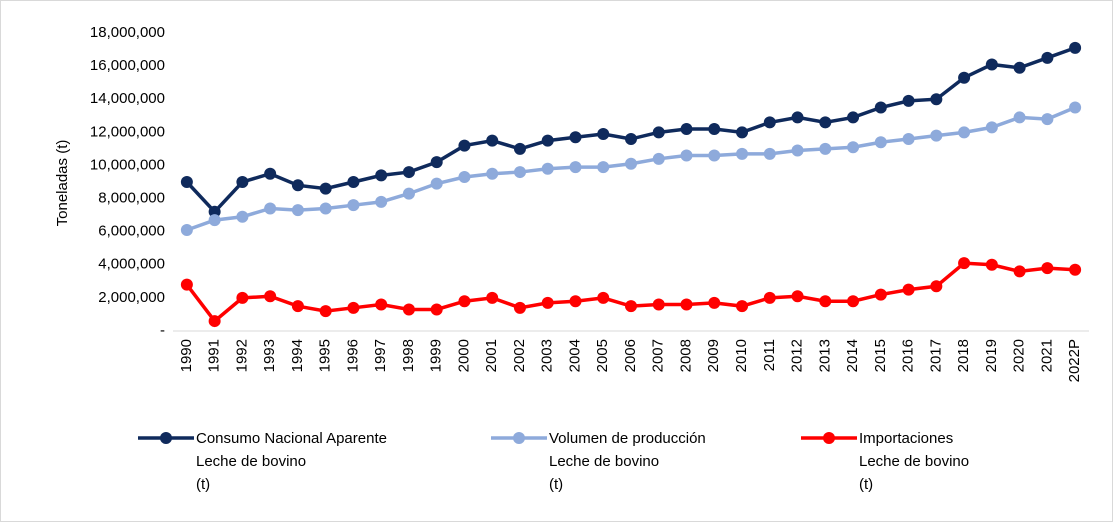 The height and width of the screenshot is (522, 1113). Describe the element at coordinates (127, 32) in the screenshot. I see `y-tick-label: 18,000,000` at that location.